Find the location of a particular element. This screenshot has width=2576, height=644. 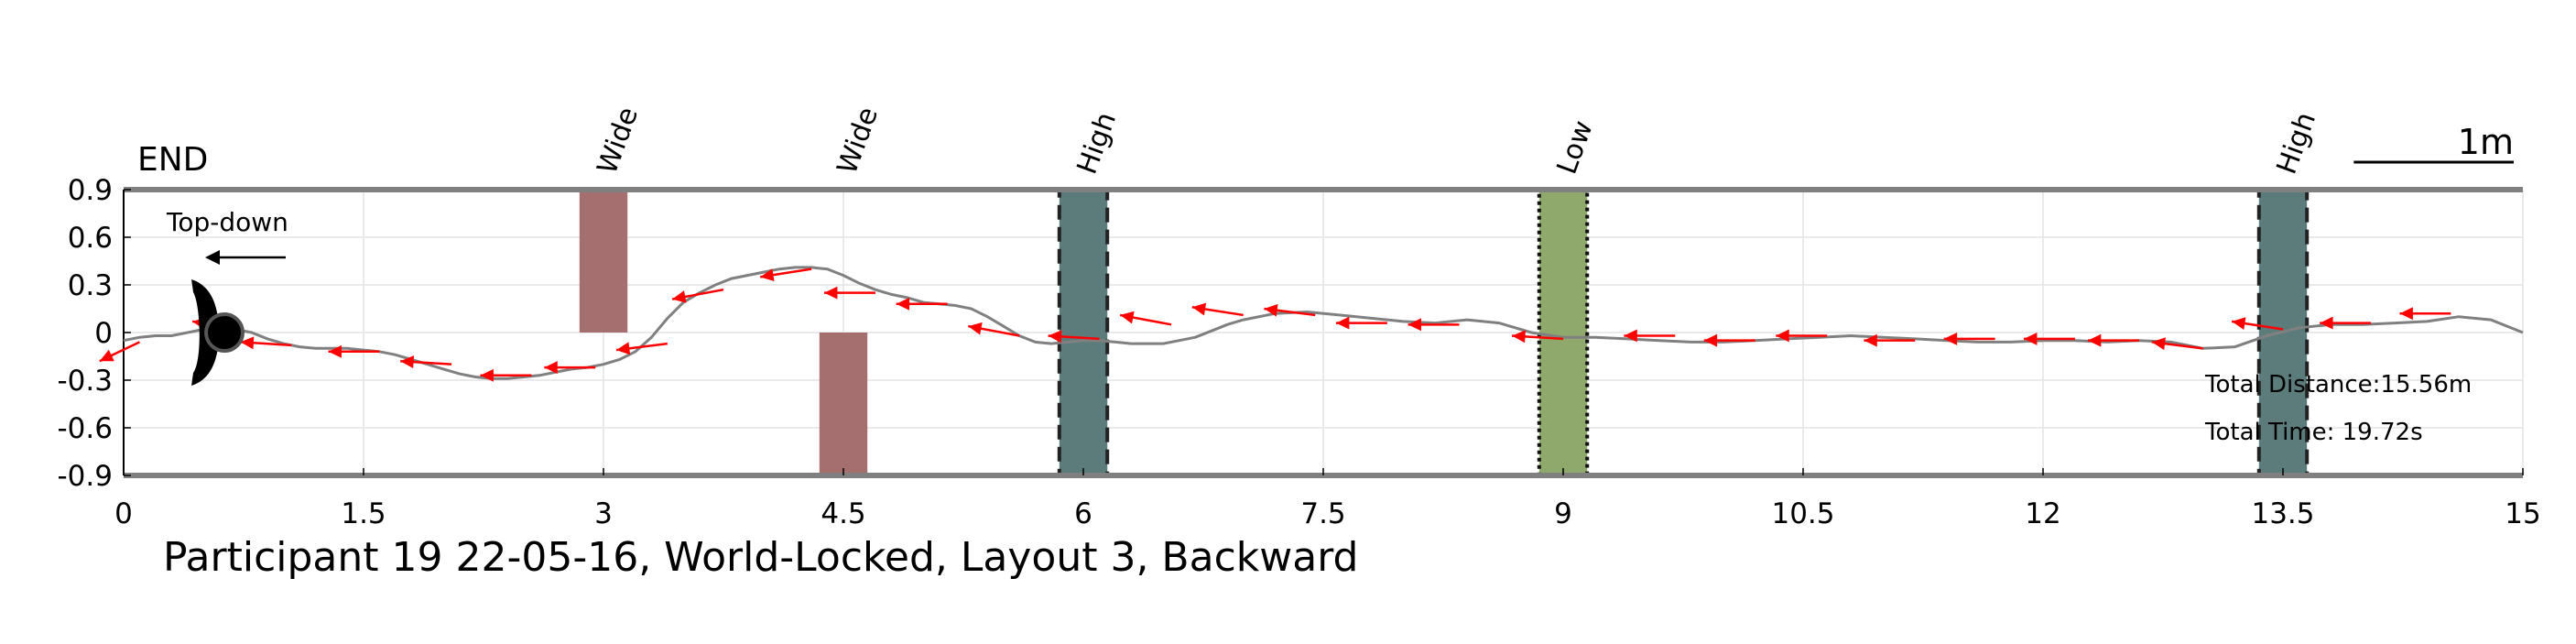

x-tick-label: 6 is located at coordinates (1083, 514).